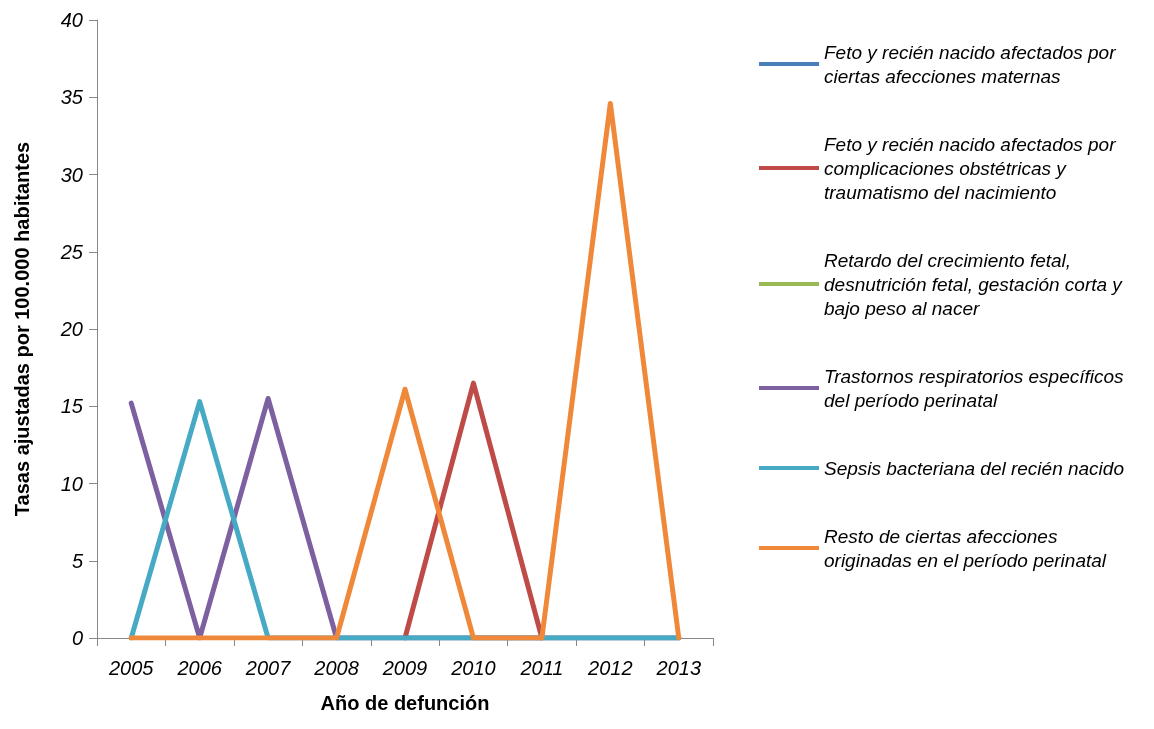 The width and height of the screenshot is (1154, 729). Describe the element at coordinates (678, 668) in the screenshot. I see `x-tick-label: 2013` at that location.